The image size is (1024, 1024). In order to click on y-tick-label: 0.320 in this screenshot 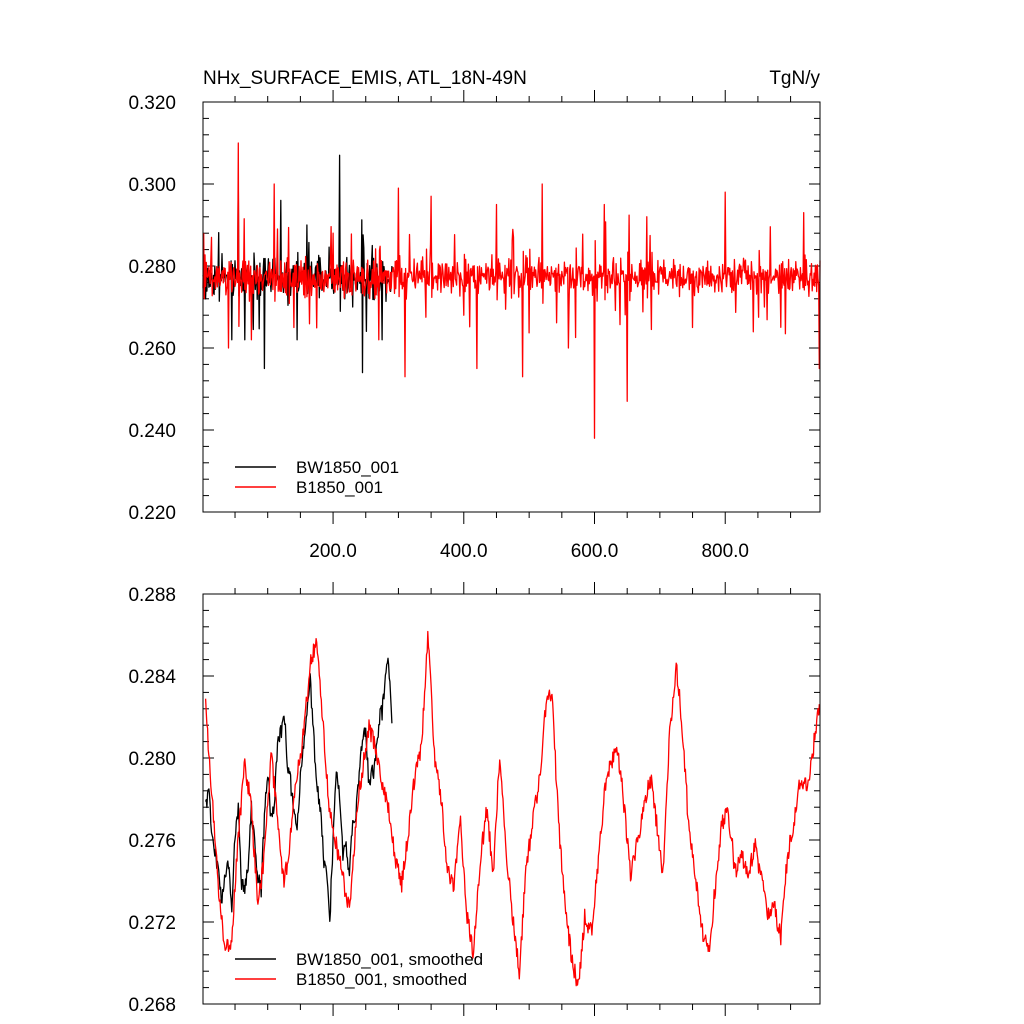, I will do `click(152, 103)`.